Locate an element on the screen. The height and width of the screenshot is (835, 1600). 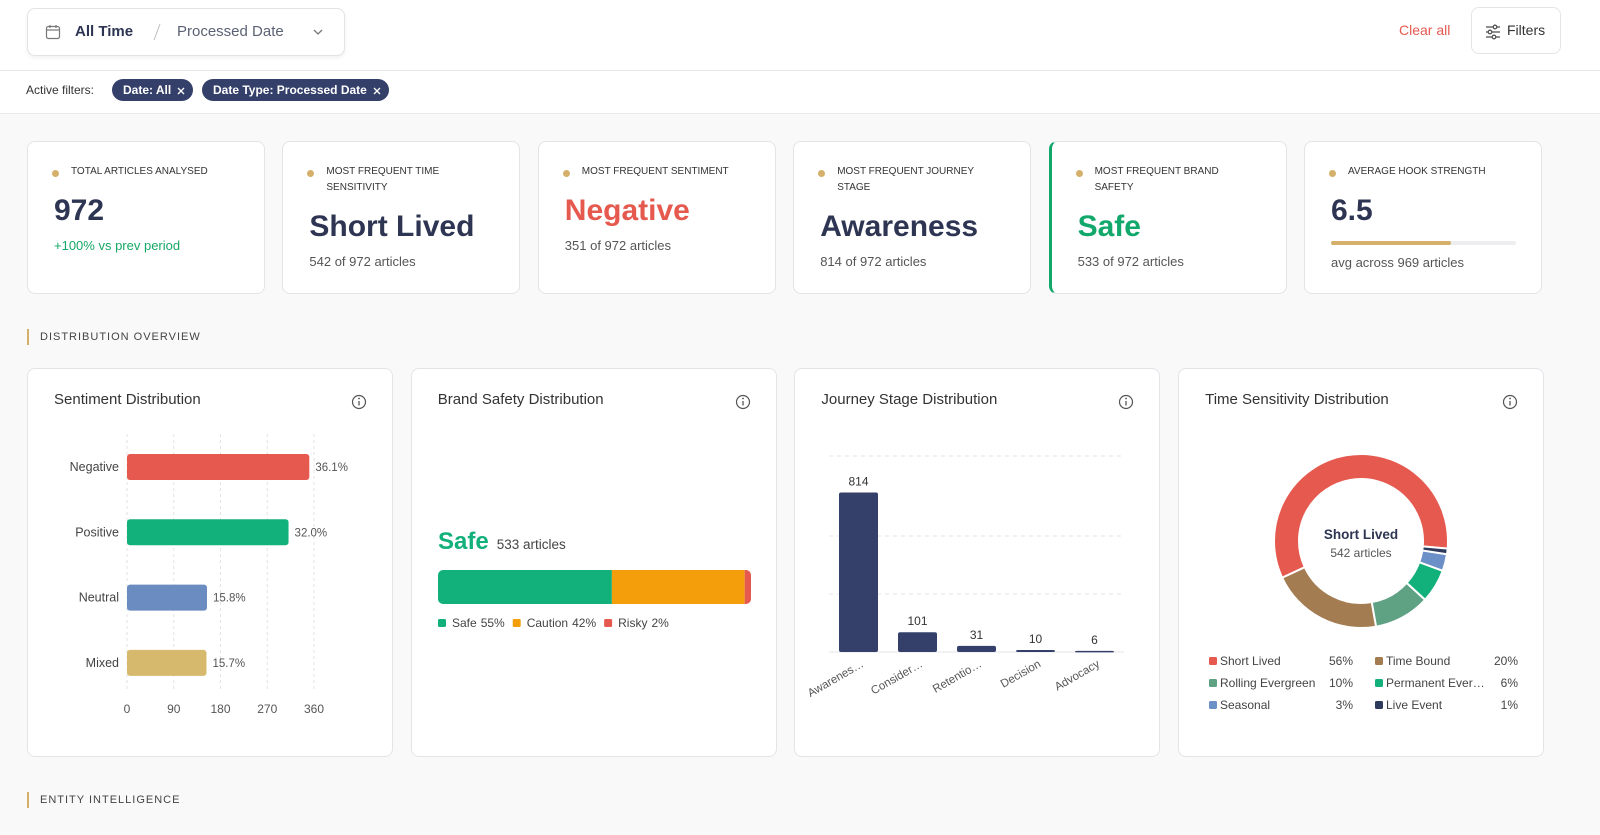
filter-chip: Date Type: Processed Date is located at coordinates (295, 90).